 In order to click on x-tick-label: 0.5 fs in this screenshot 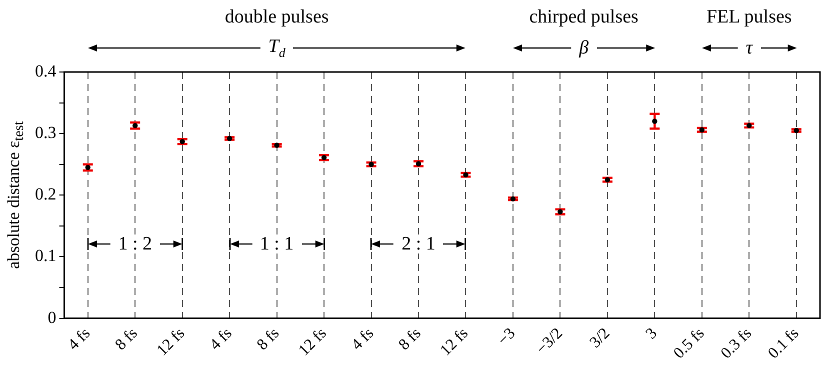, I will do `click(689, 343)`.